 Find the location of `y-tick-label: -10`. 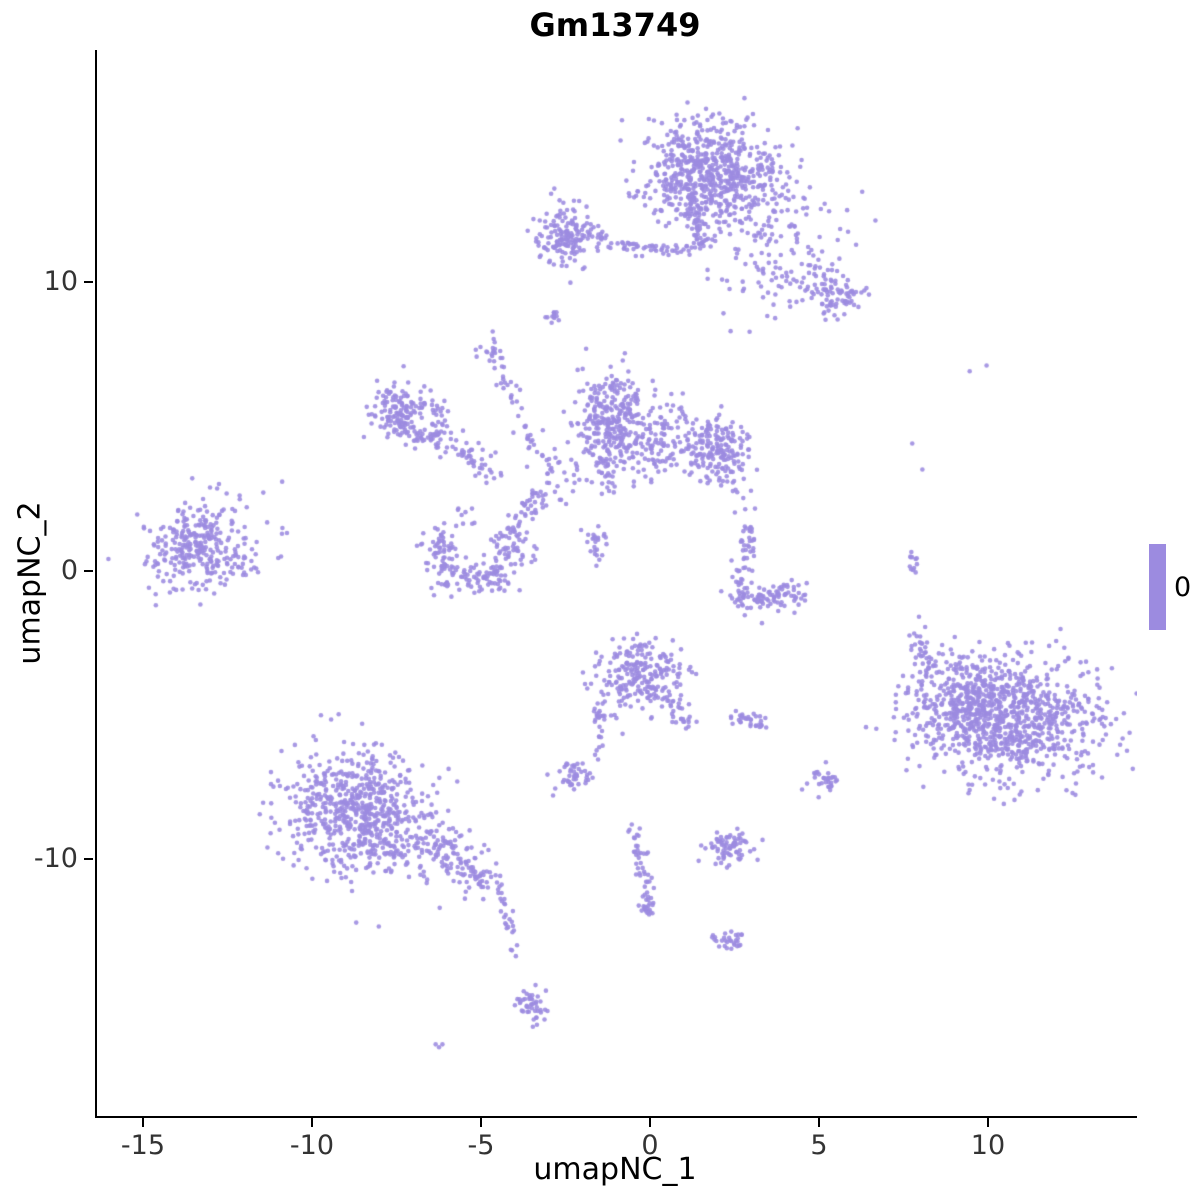

y-tick-label: -10 is located at coordinates (55, 859).